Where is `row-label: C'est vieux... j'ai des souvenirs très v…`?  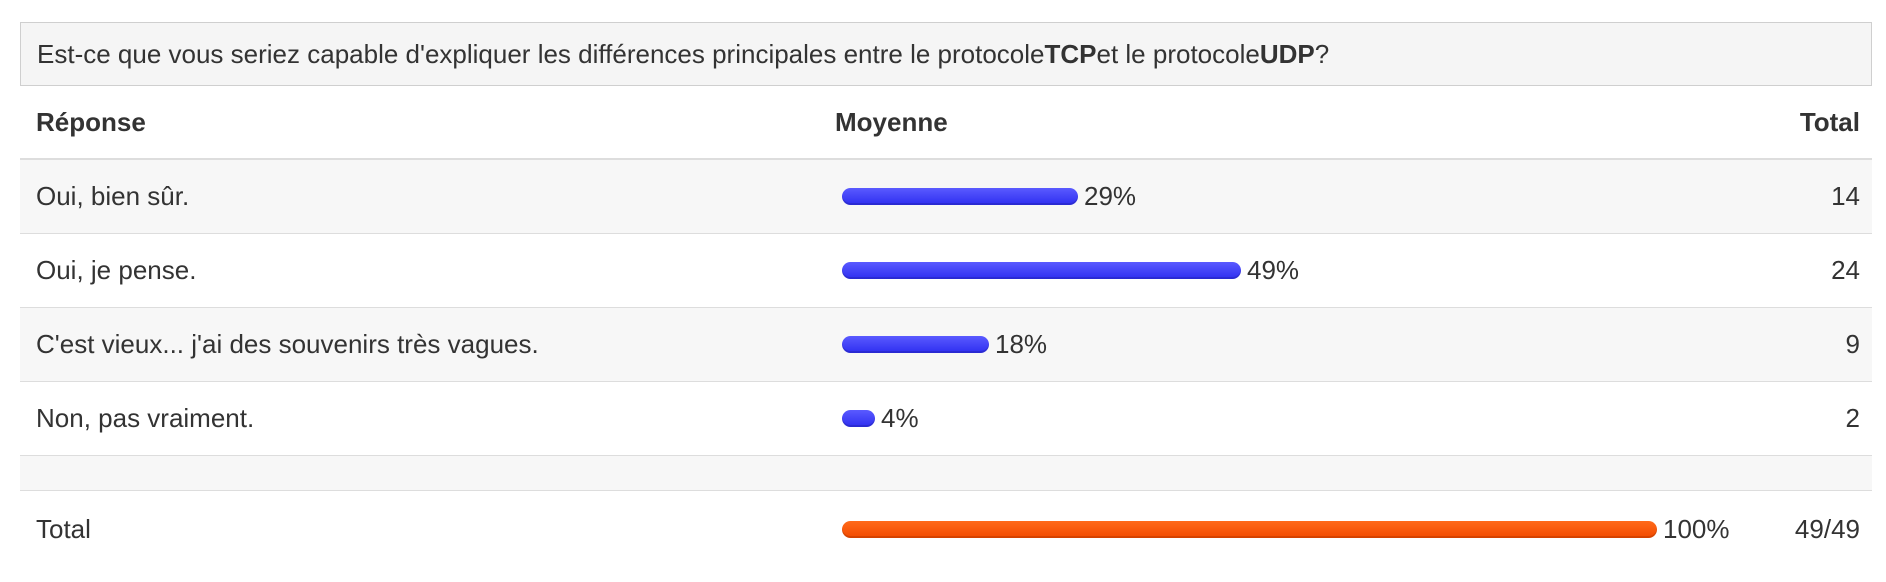 row-label: C'est vieux... j'ai des souvenirs très v… is located at coordinates (287, 344).